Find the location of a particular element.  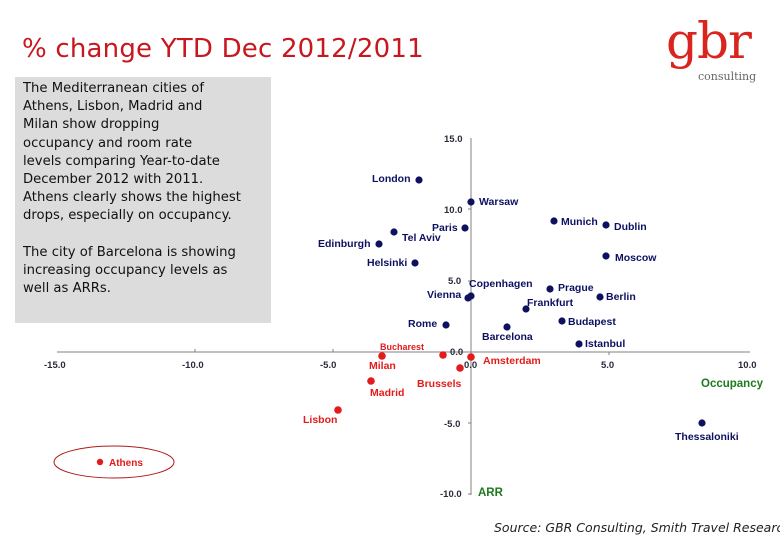

x-axis-title: Occupancy is located at coordinates (732, 384).